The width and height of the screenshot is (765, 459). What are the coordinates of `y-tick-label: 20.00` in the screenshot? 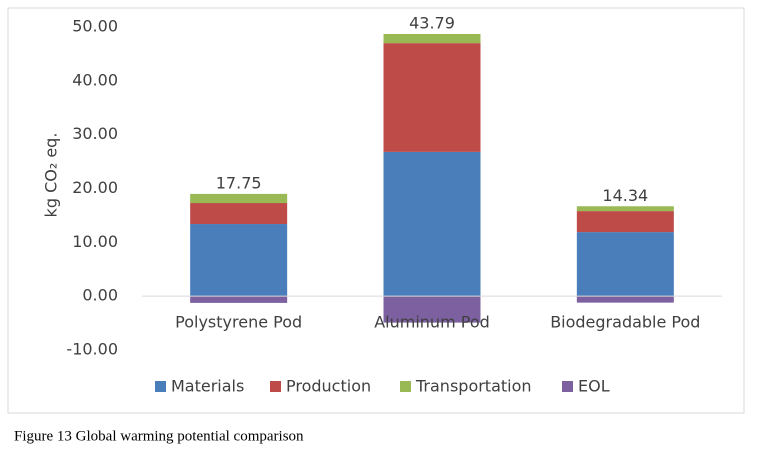 It's located at (95, 187).